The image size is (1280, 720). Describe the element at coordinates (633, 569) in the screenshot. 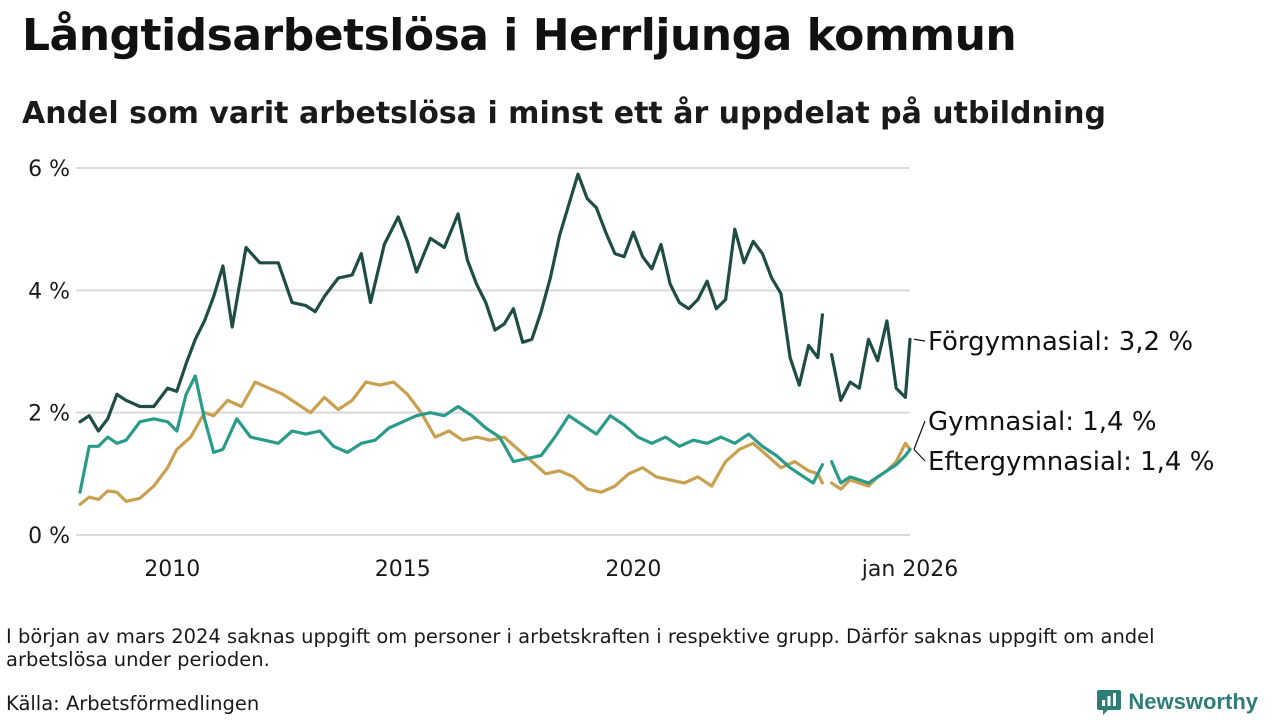

I see `x-tick-label: 2020` at that location.